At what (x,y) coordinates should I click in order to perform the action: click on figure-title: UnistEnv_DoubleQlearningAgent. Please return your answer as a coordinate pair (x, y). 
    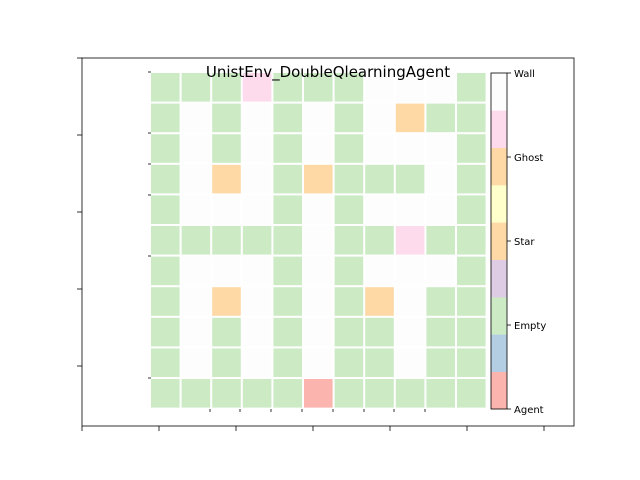
    Looking at the image, I should click on (328, 72).